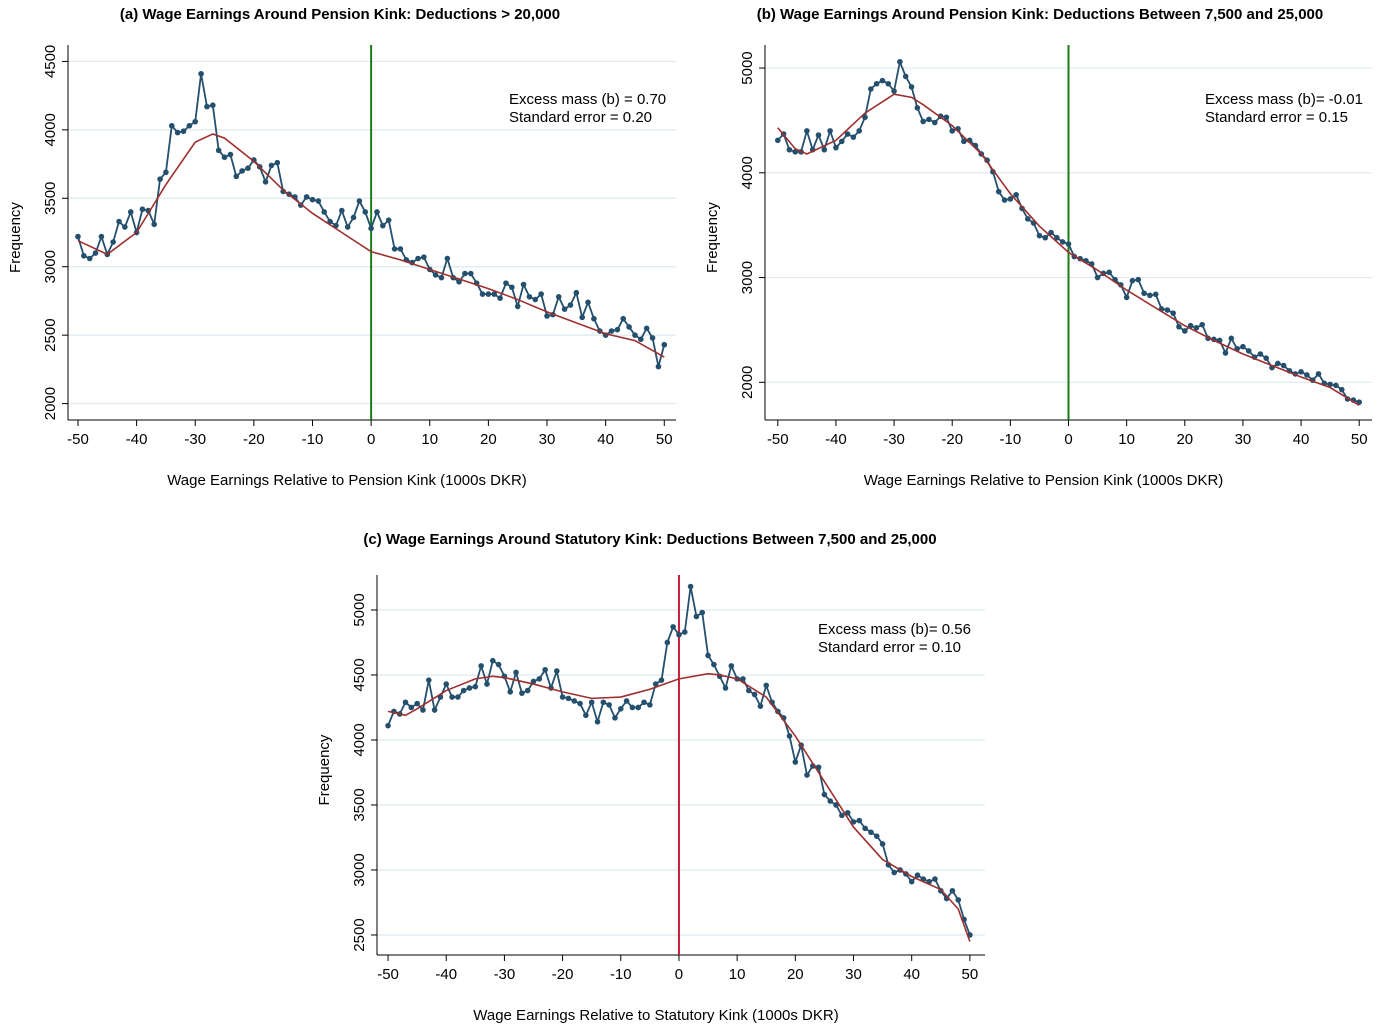 This screenshot has width=1395, height=1030. What do you see at coordinates (679, 974) in the screenshot?
I see `x-tick-label: 0` at bounding box center [679, 974].